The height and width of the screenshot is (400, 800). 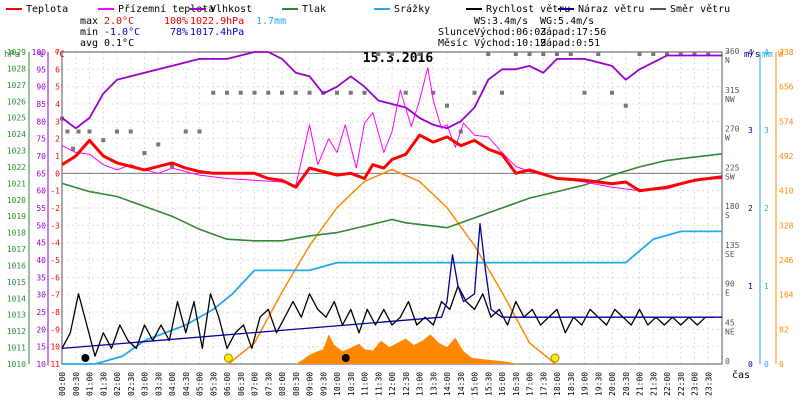 What do you see at coordinates (365, 384) in the screenshot?
I see `x-tick-label: 11:00` at bounding box center [365, 384].